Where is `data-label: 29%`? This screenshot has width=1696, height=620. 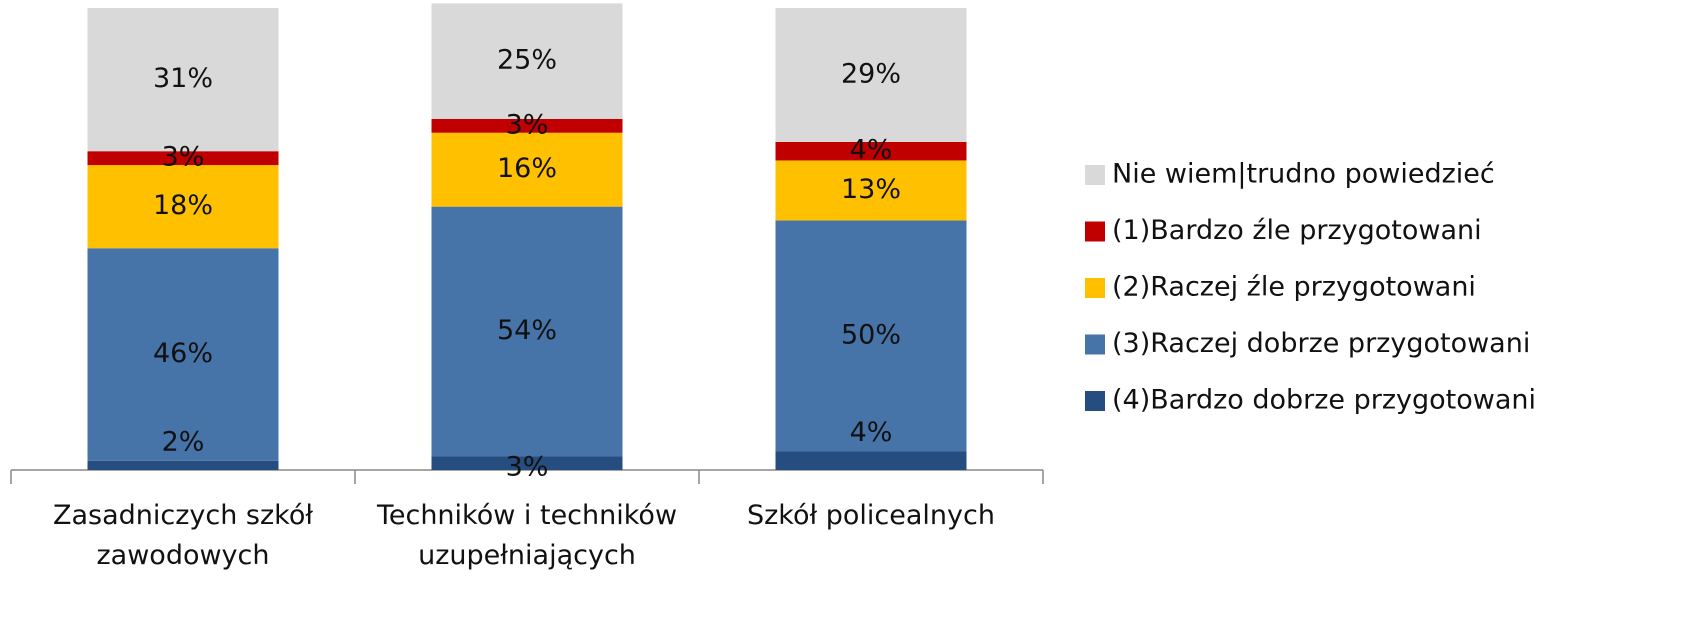
data-label: 29% is located at coordinates (871, 73).